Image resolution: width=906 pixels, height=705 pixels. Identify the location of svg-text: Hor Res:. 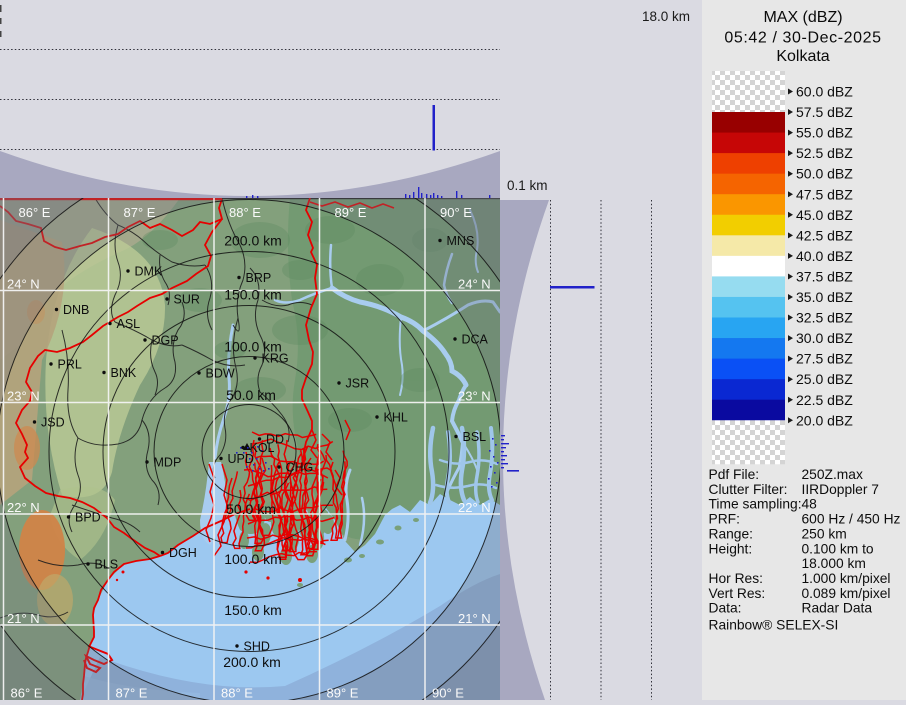
(736, 578).